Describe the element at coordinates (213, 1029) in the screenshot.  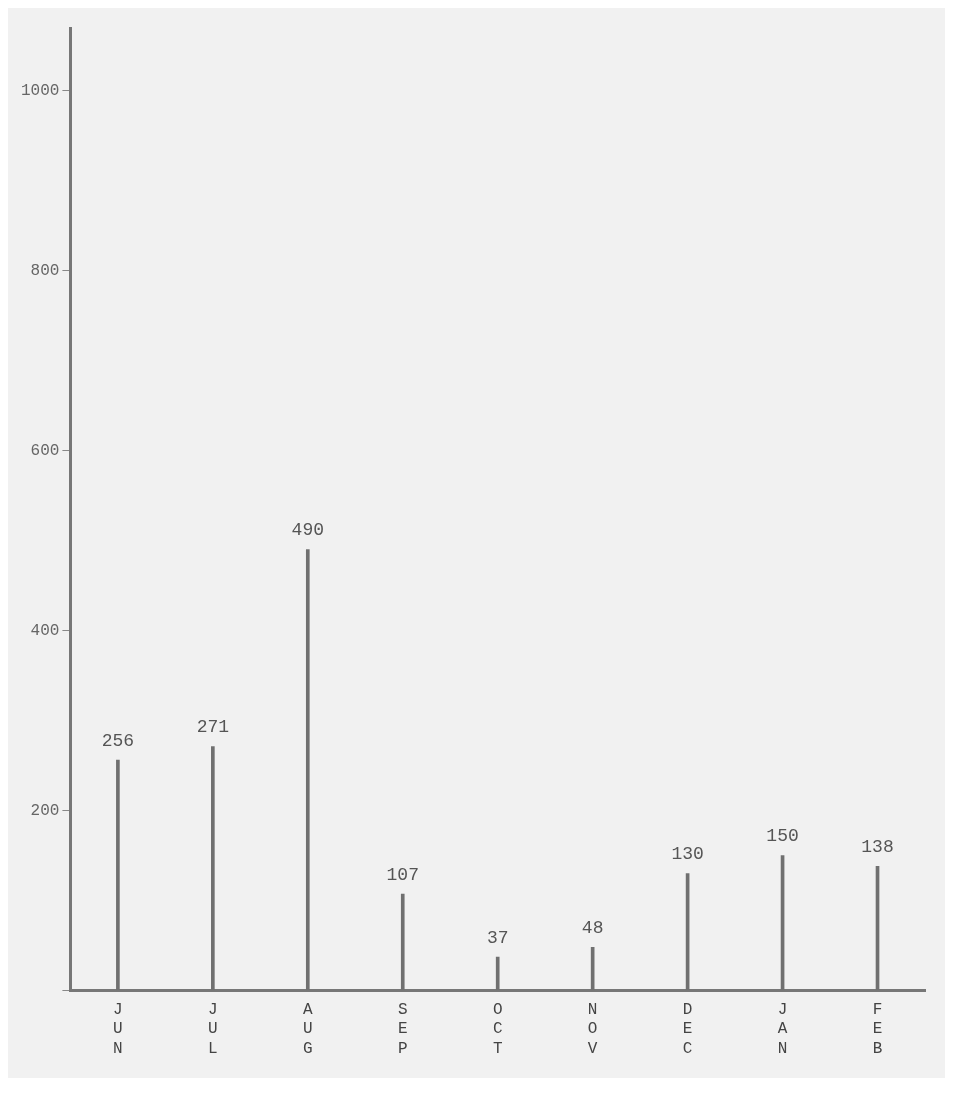
I see `x-tick-label: JUL` at that location.